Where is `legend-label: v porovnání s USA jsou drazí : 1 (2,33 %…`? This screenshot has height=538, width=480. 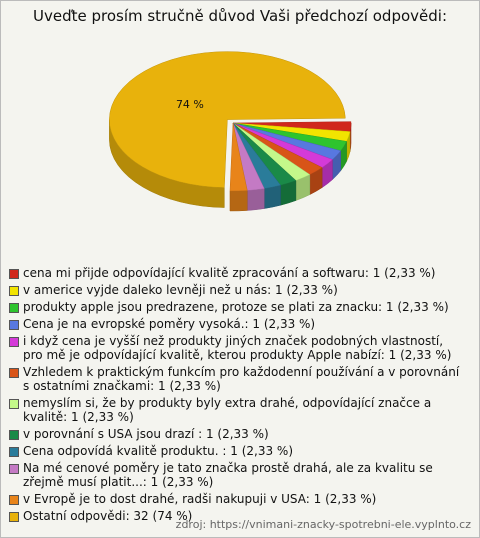
legend-label: v porovnání s USA jsou drazí : 1 (2,33 %… is located at coordinates (146, 434).